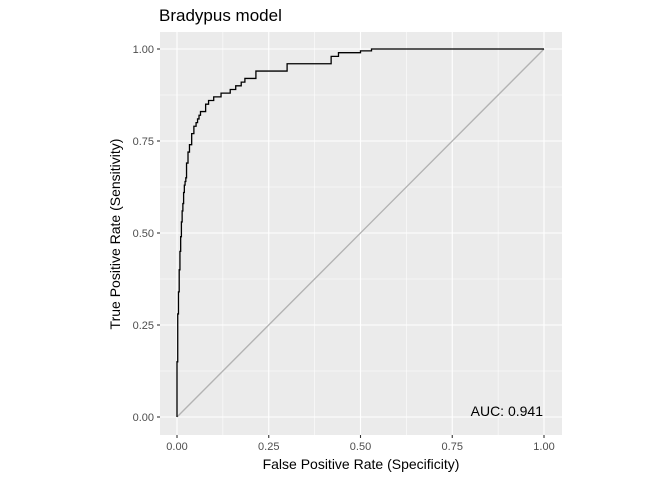  What do you see at coordinates (543, 447) in the screenshot?
I see `x-tick-label-4: 1.00` at bounding box center [543, 447].